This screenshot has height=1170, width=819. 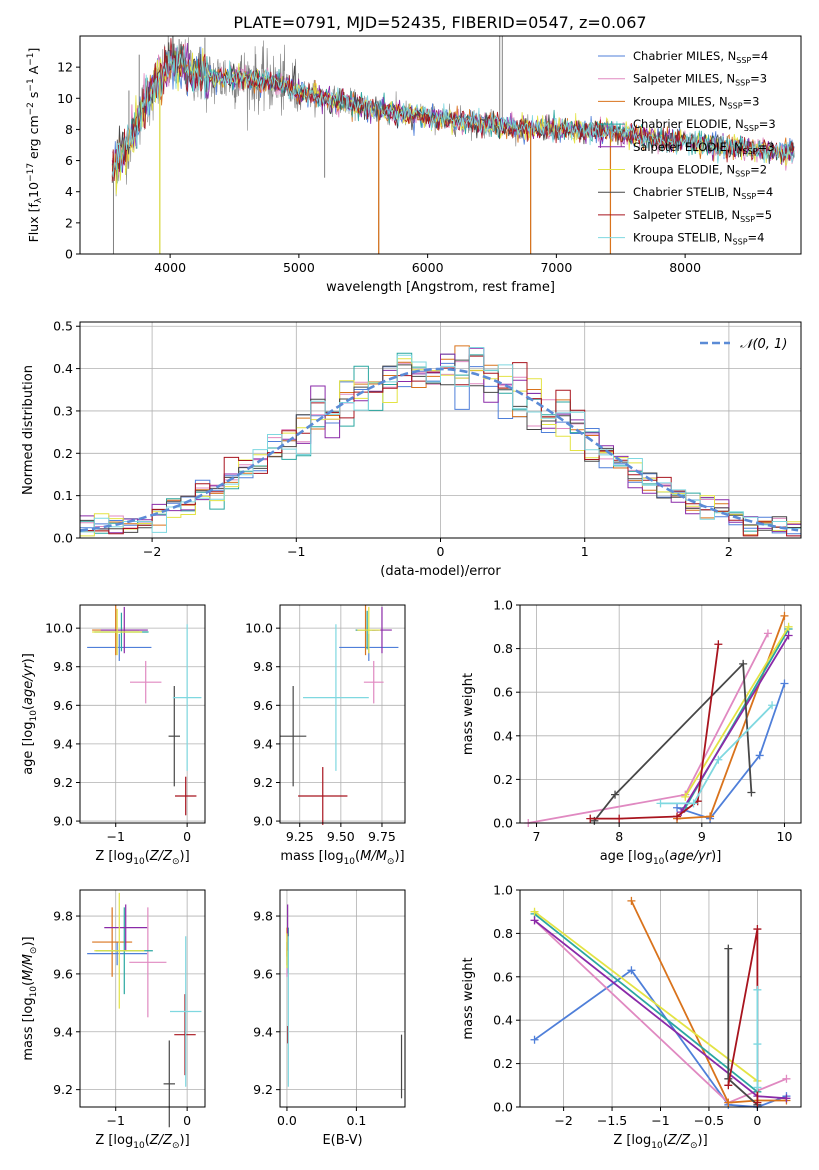 What do you see at coordinates (59, 628) in the screenshot?
I see `y-tick-label: 10.0` at bounding box center [59, 628].